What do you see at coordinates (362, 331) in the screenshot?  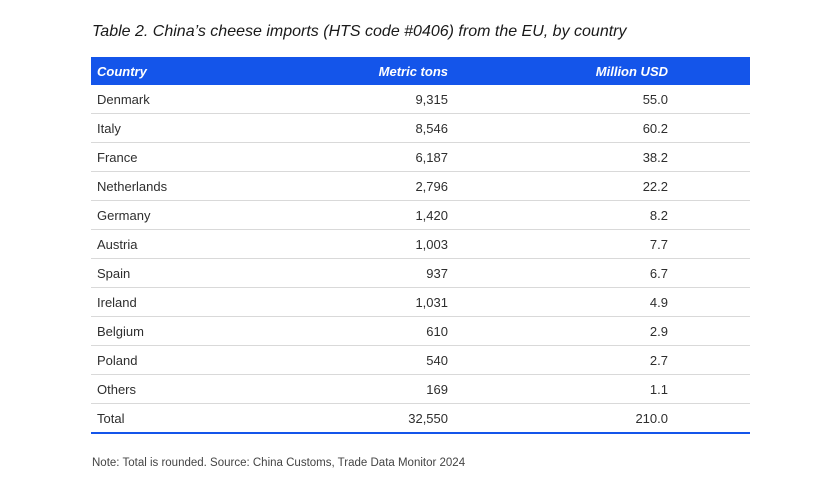 I see `cell-metric-tons: 610` at bounding box center [362, 331].